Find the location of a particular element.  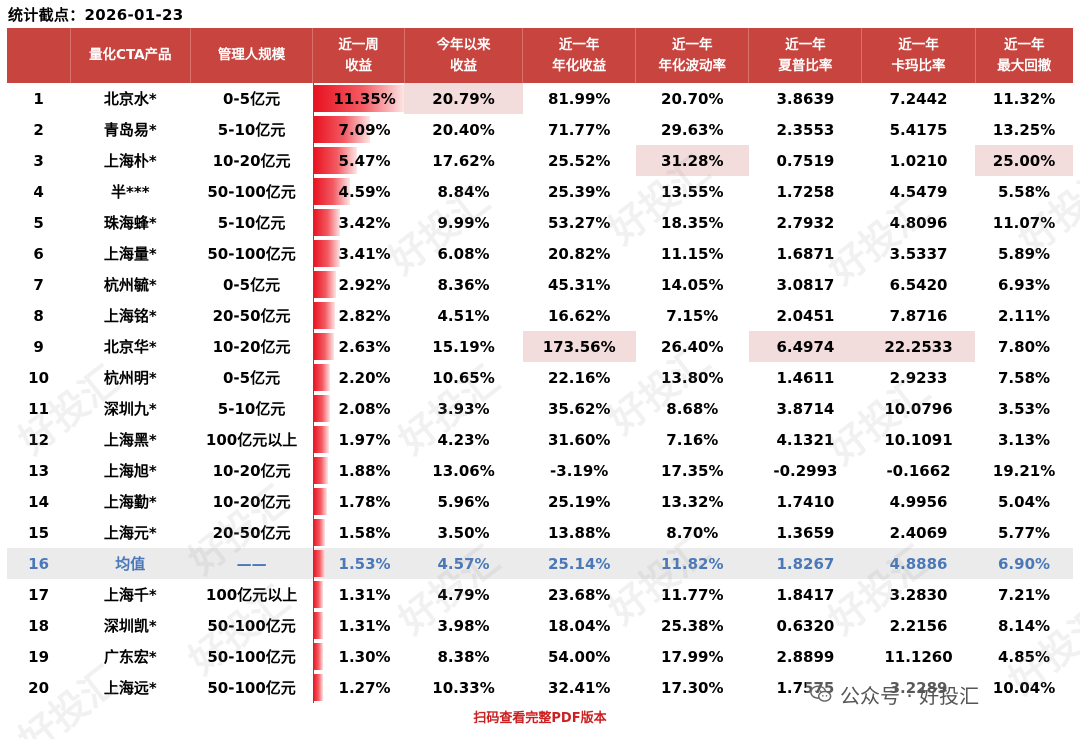

rank-cell: 6 is located at coordinates (38, 253).